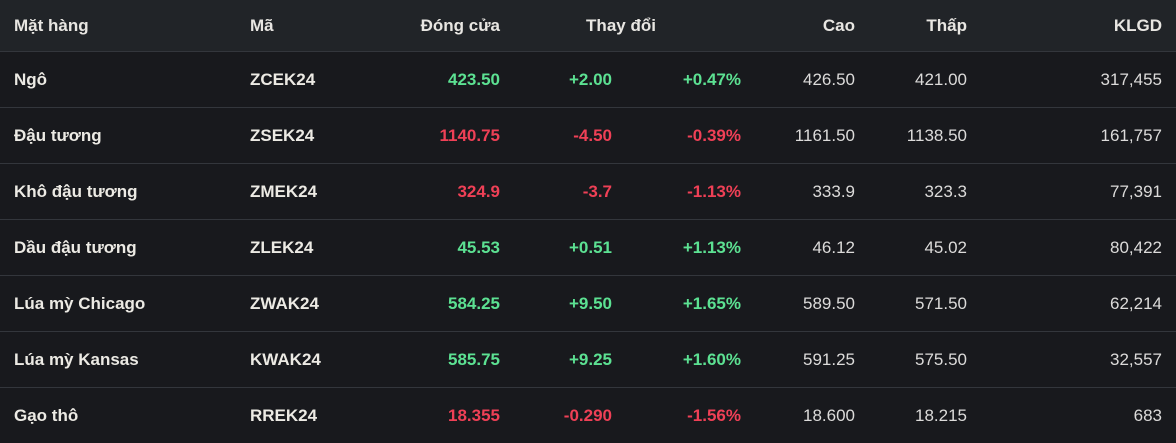 The image size is (1176, 443). Describe the element at coordinates (452, 26) in the screenshot. I see `col-header-close: Đóng cửa` at that location.